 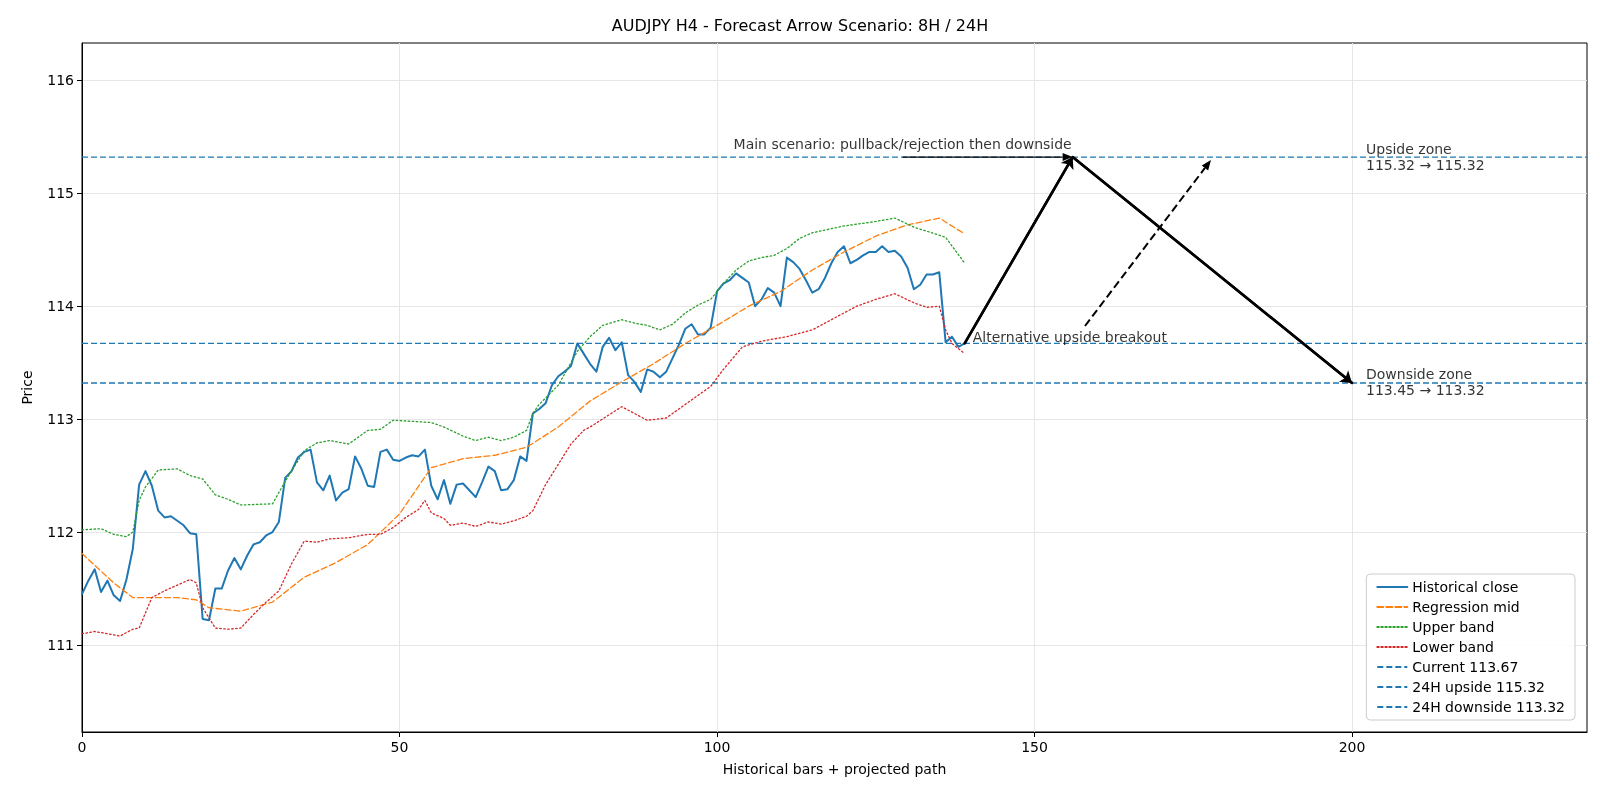 I want to click on y-tick-label: 114, so click(x=61, y=306).